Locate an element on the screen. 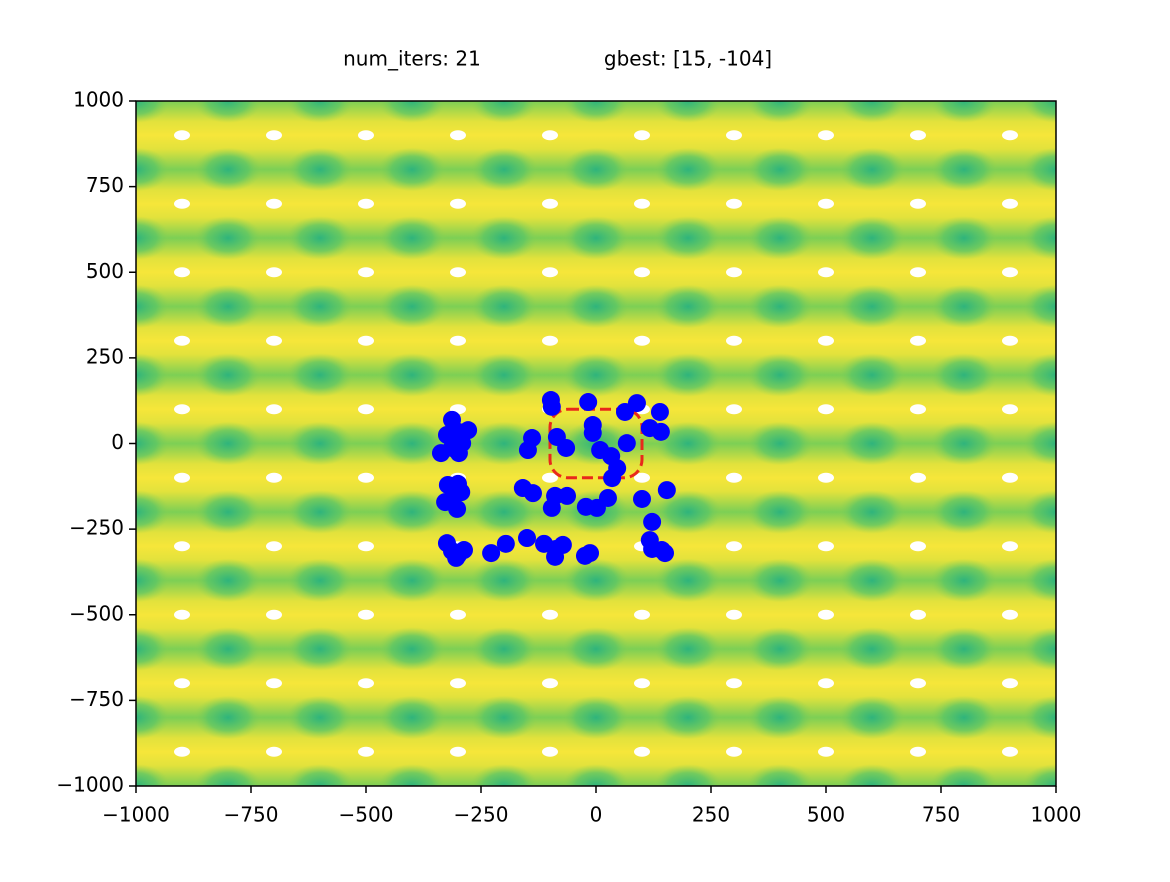 The height and width of the screenshot is (882, 1170). y-tick-label: −1000 is located at coordinates (90, 785).